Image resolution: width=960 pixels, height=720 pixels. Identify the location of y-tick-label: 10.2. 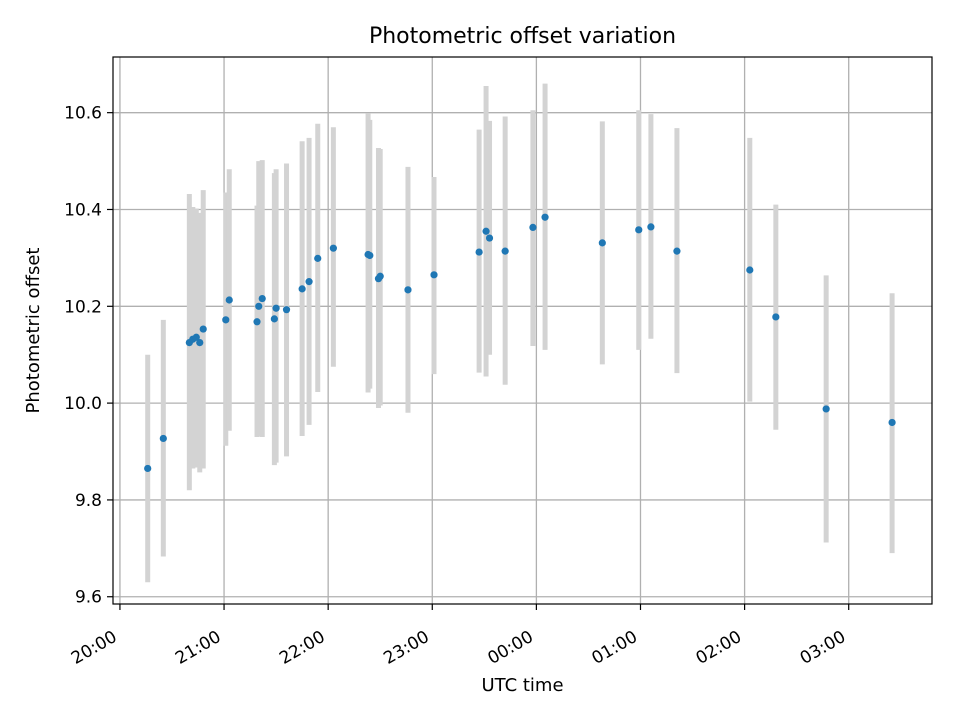
(83, 307).